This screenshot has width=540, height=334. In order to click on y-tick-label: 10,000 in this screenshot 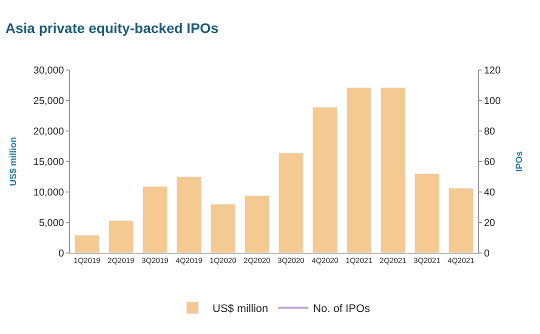, I will do `click(48, 193)`.